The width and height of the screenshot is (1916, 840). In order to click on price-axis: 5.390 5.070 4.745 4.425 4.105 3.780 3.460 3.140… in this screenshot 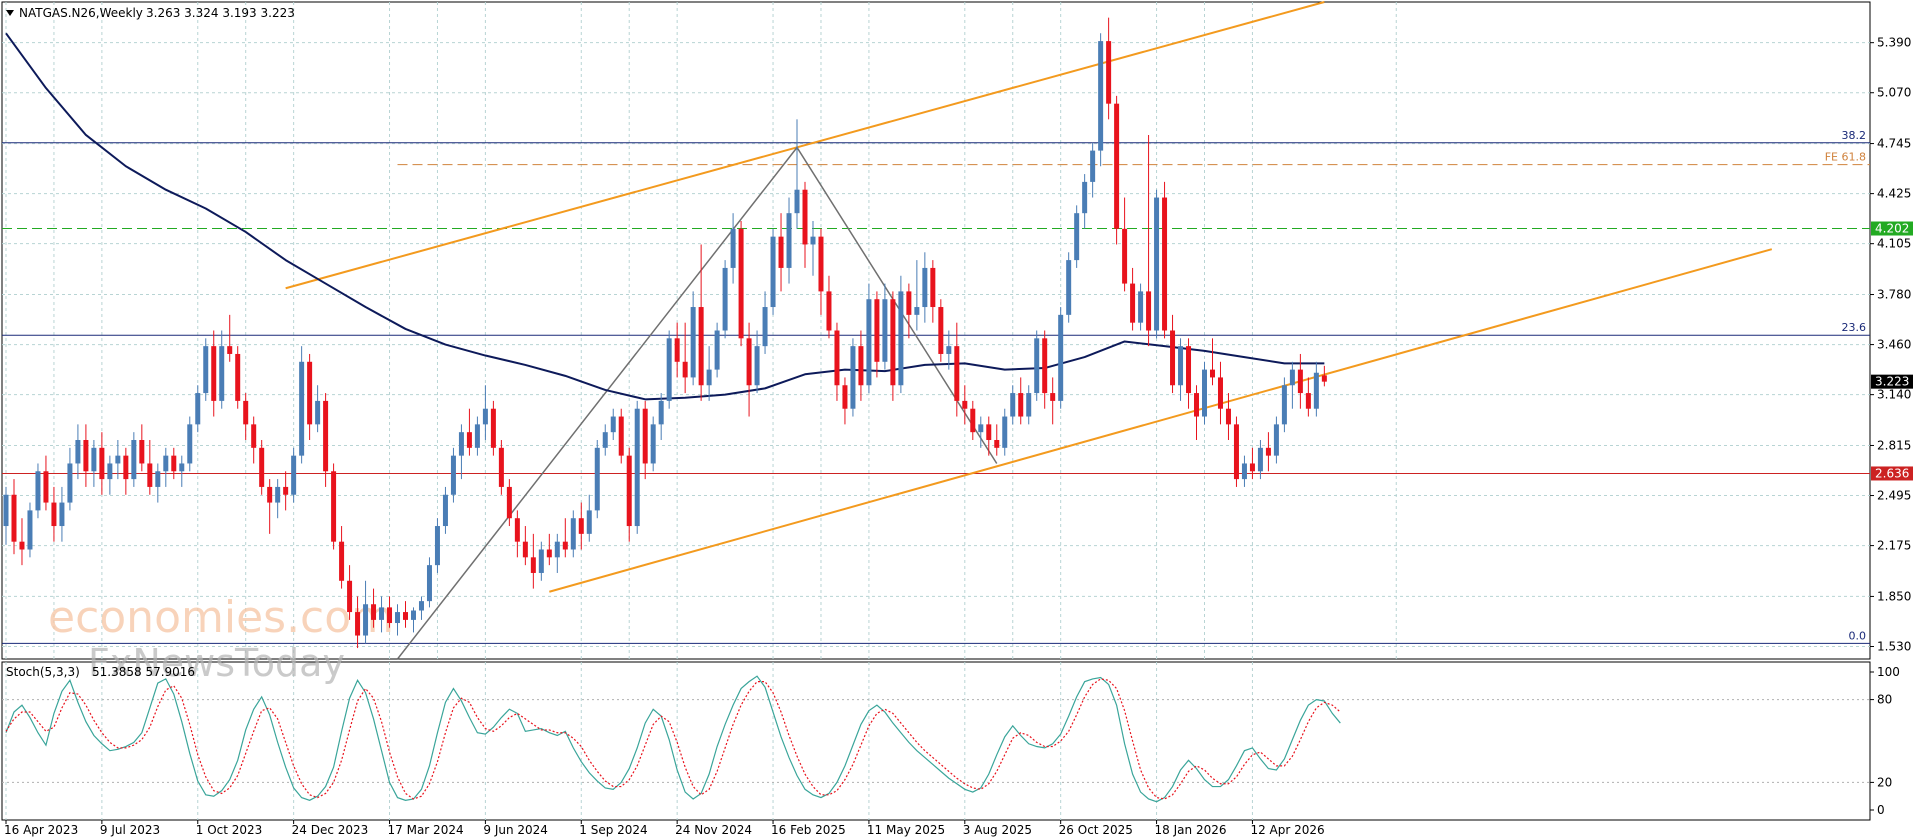, I will do `click(1891, 345)`.